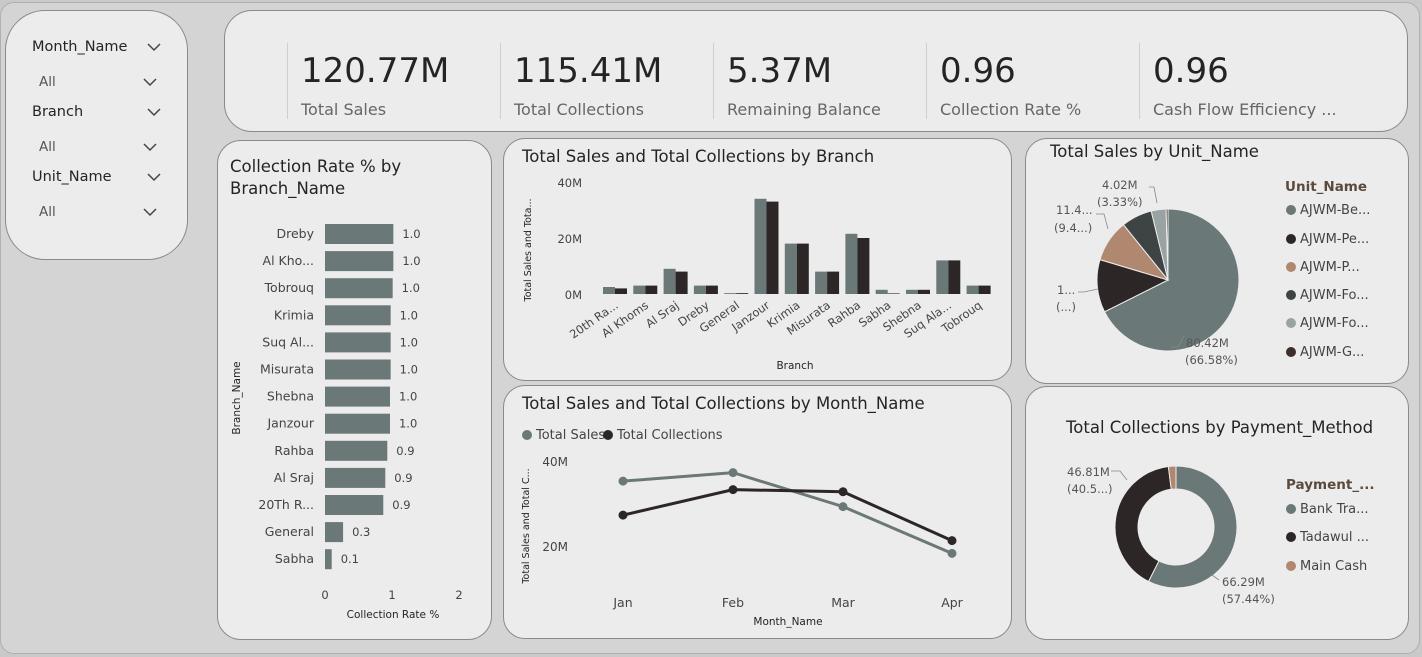  I want to click on chart-title: Branch_Name, so click(288, 188).